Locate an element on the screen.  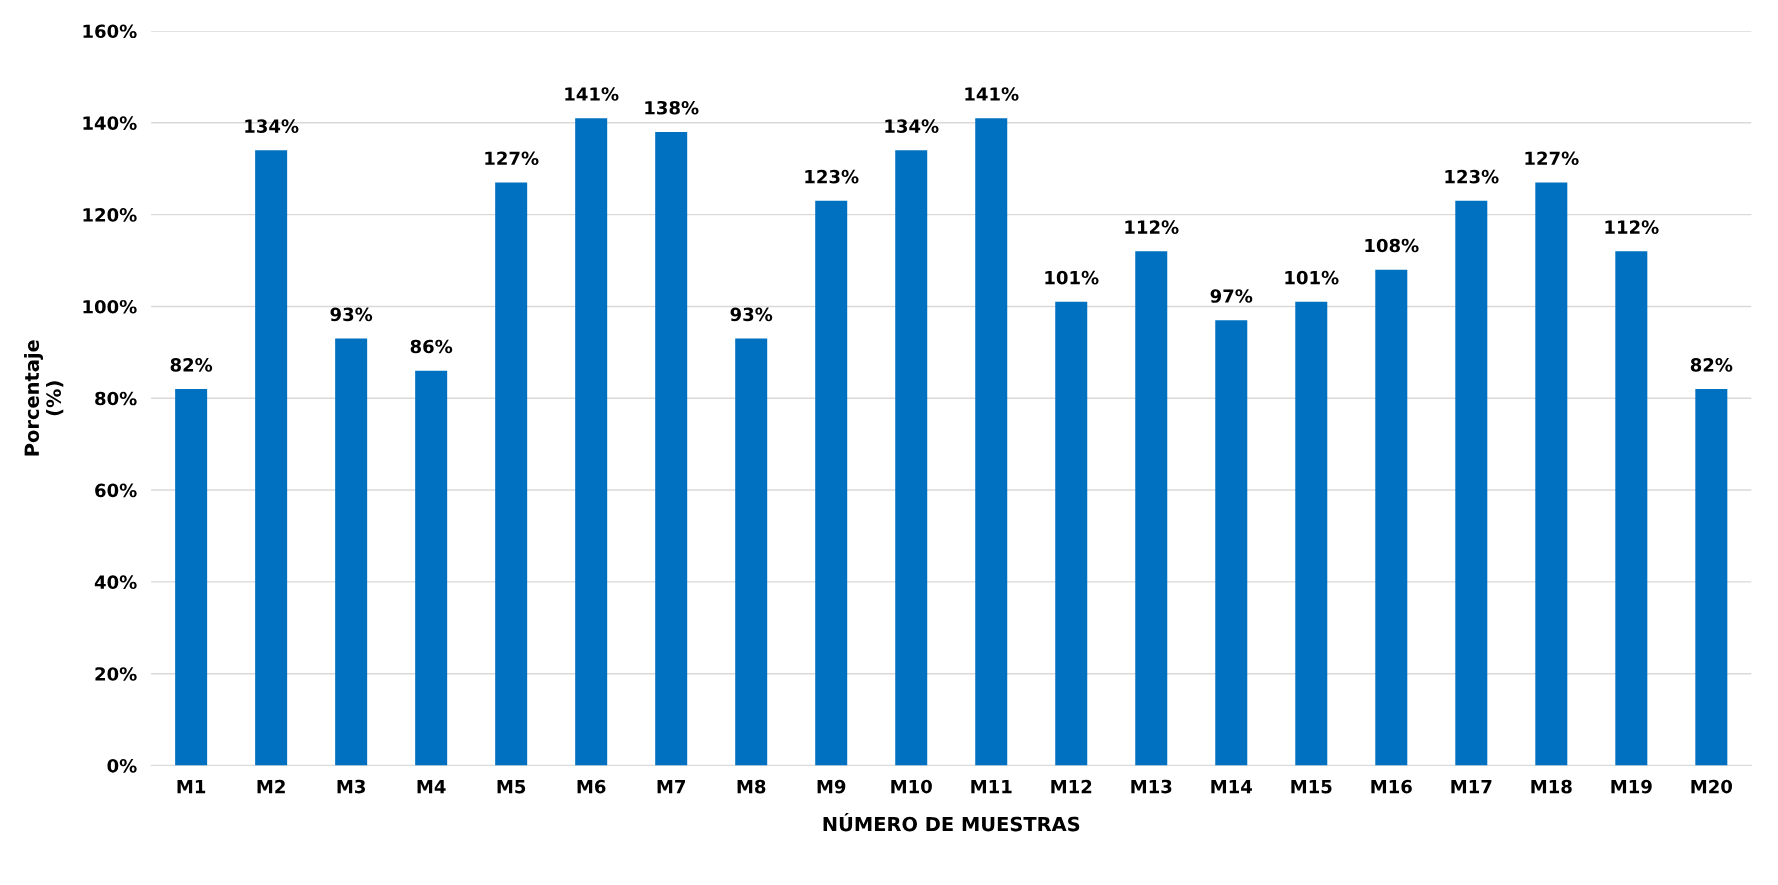
x-axis-title: NÚMERO DE MUESTRAS is located at coordinates (951, 822).